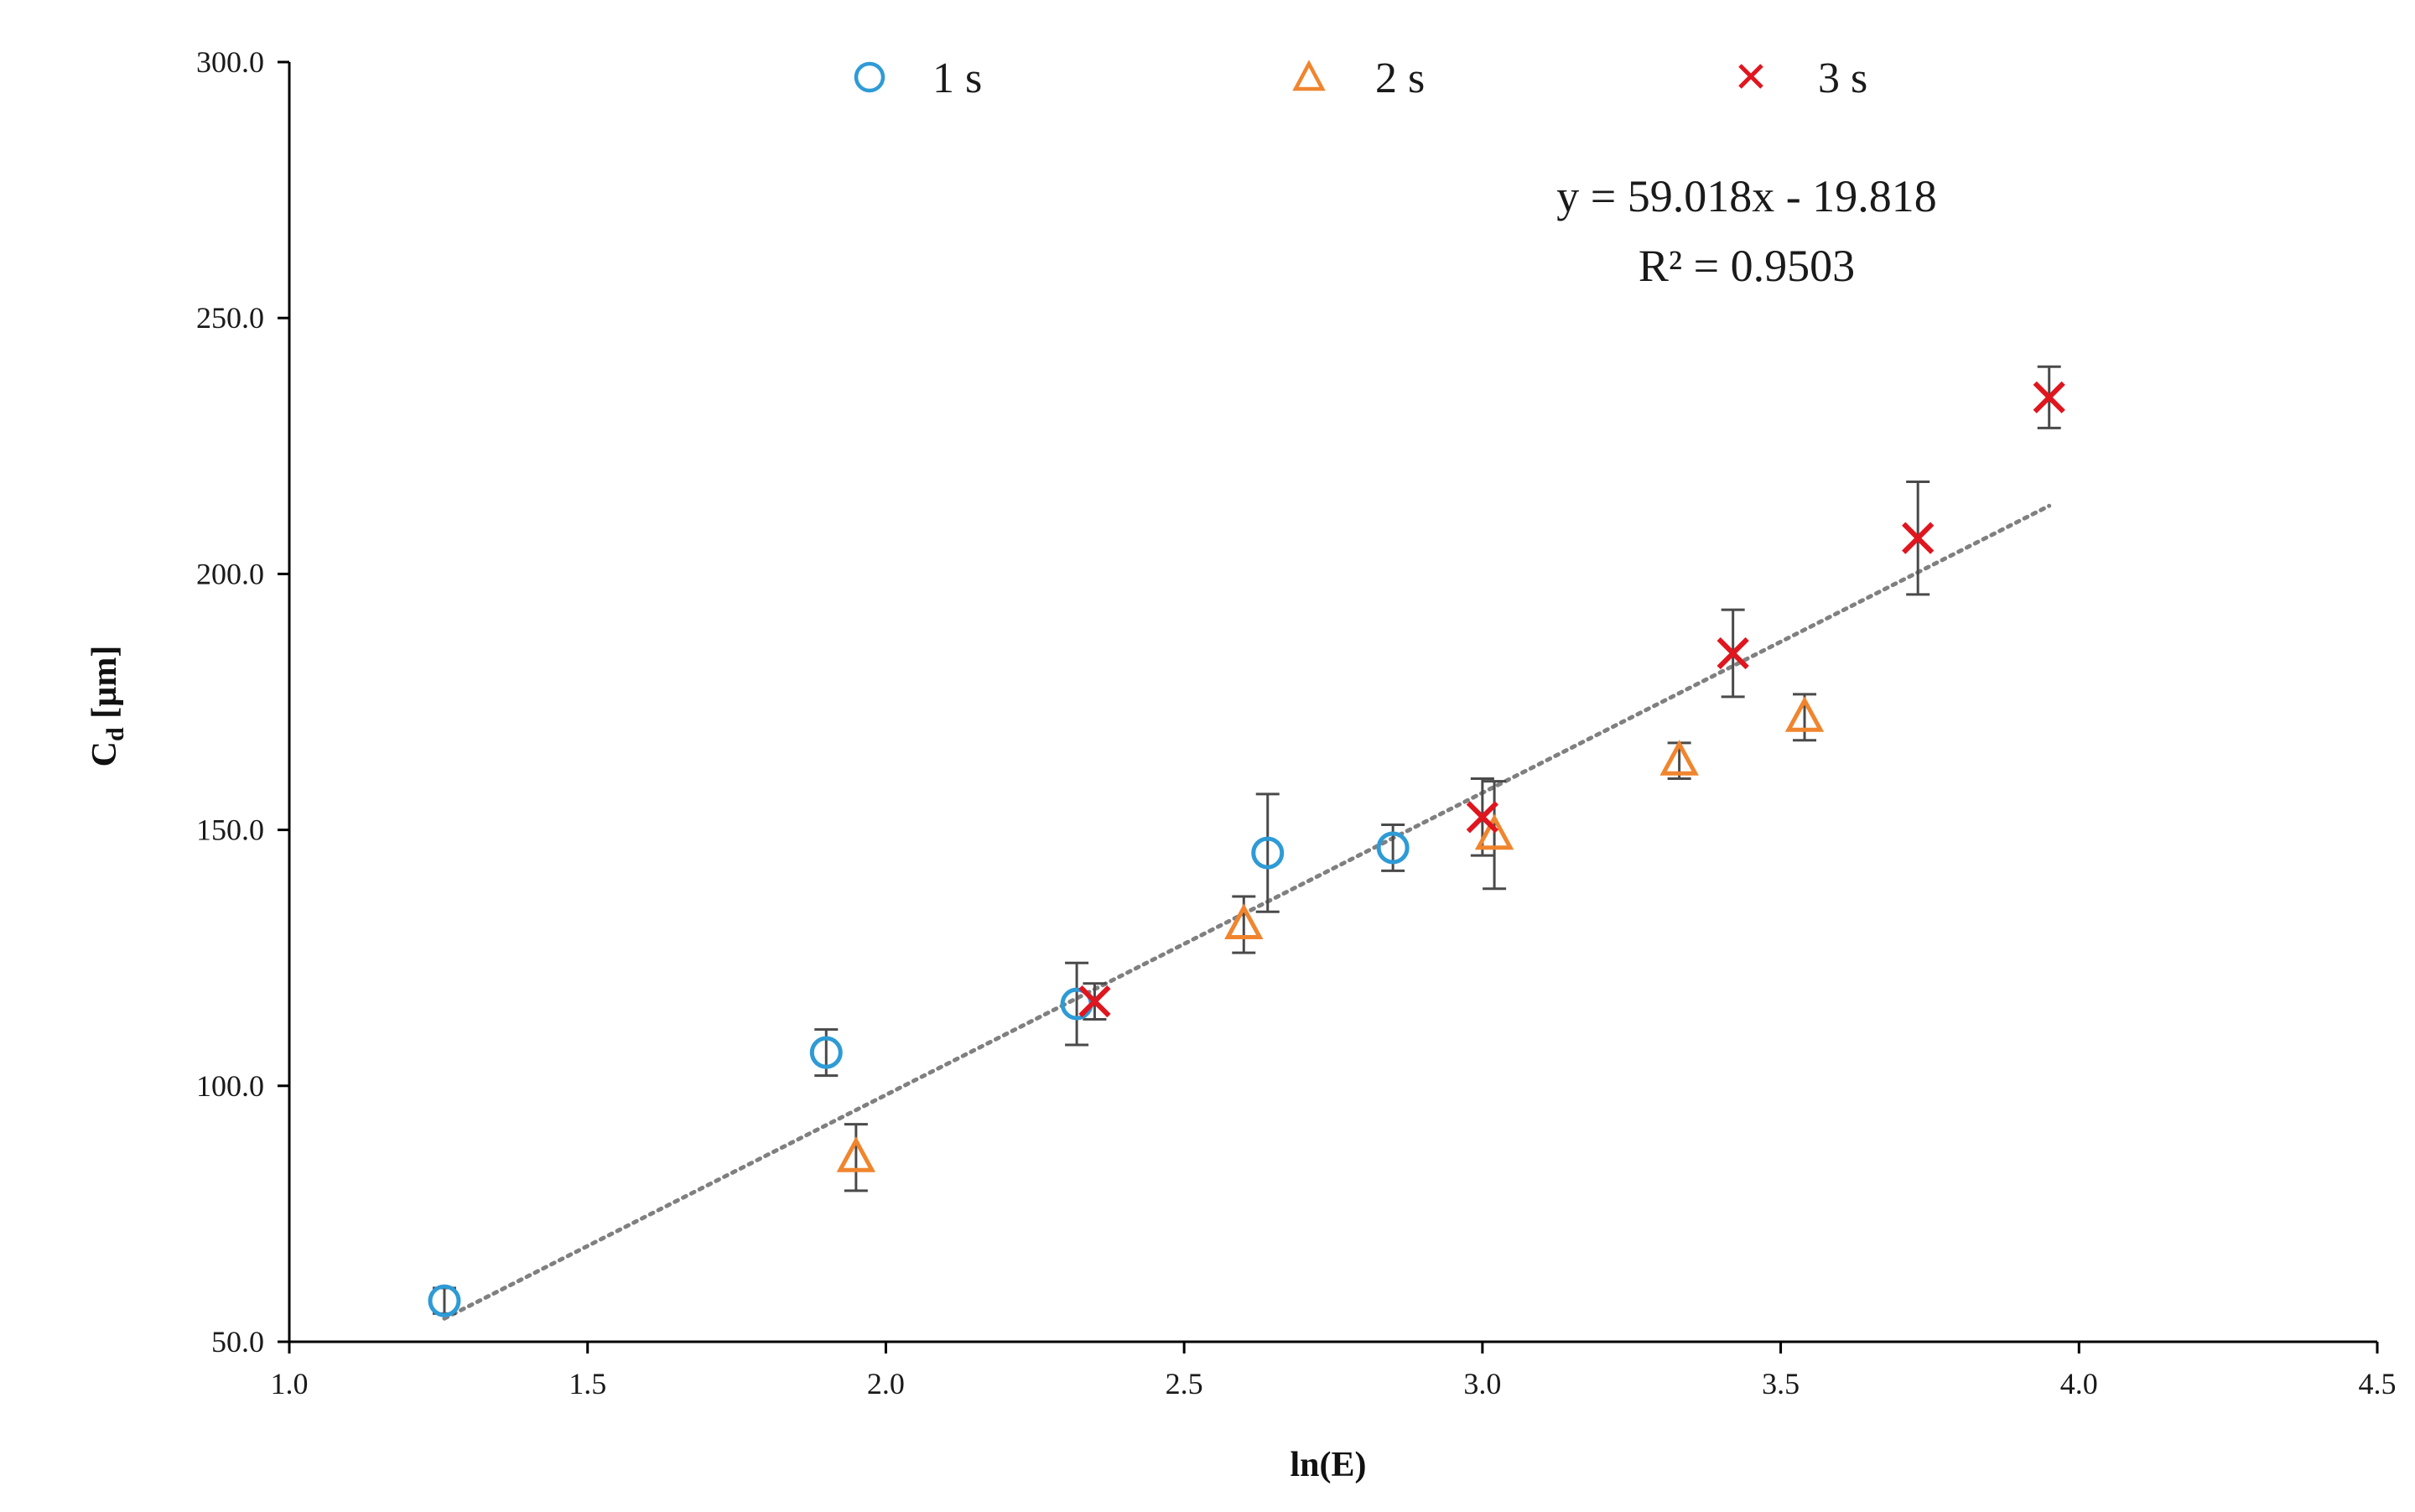  I want to click on legend-cross-marker, so click(1750, 76).